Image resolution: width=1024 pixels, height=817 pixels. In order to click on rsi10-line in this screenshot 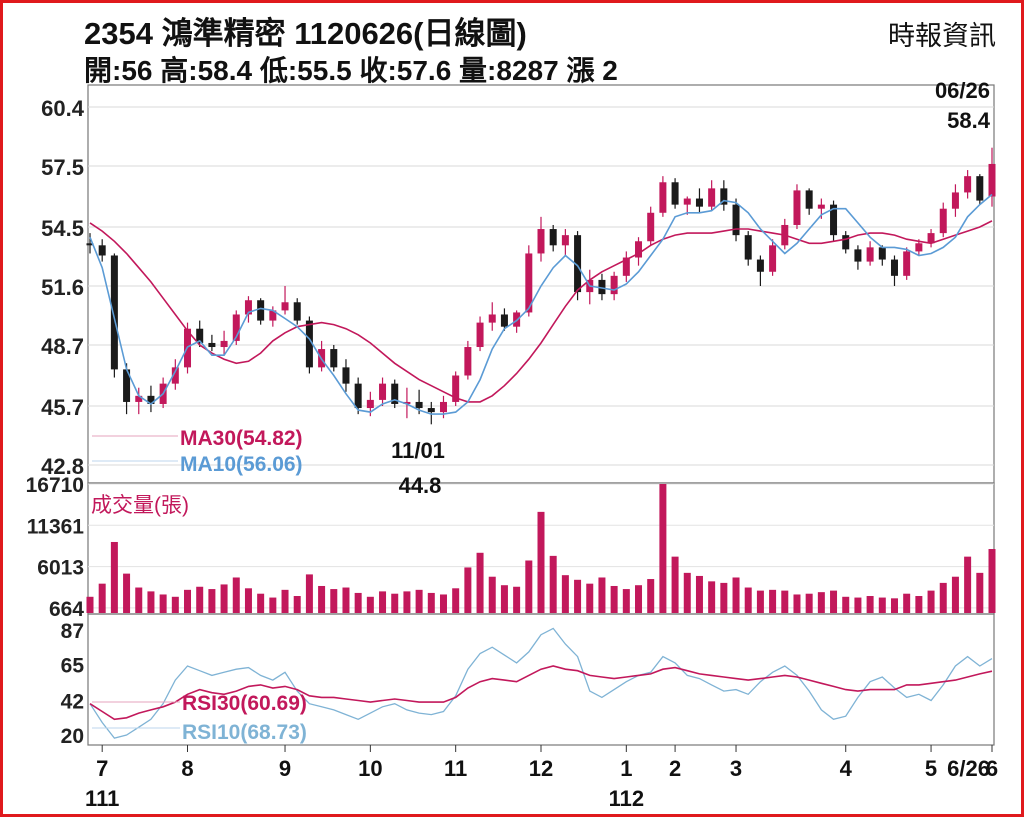, I will do `click(541, 683)`.